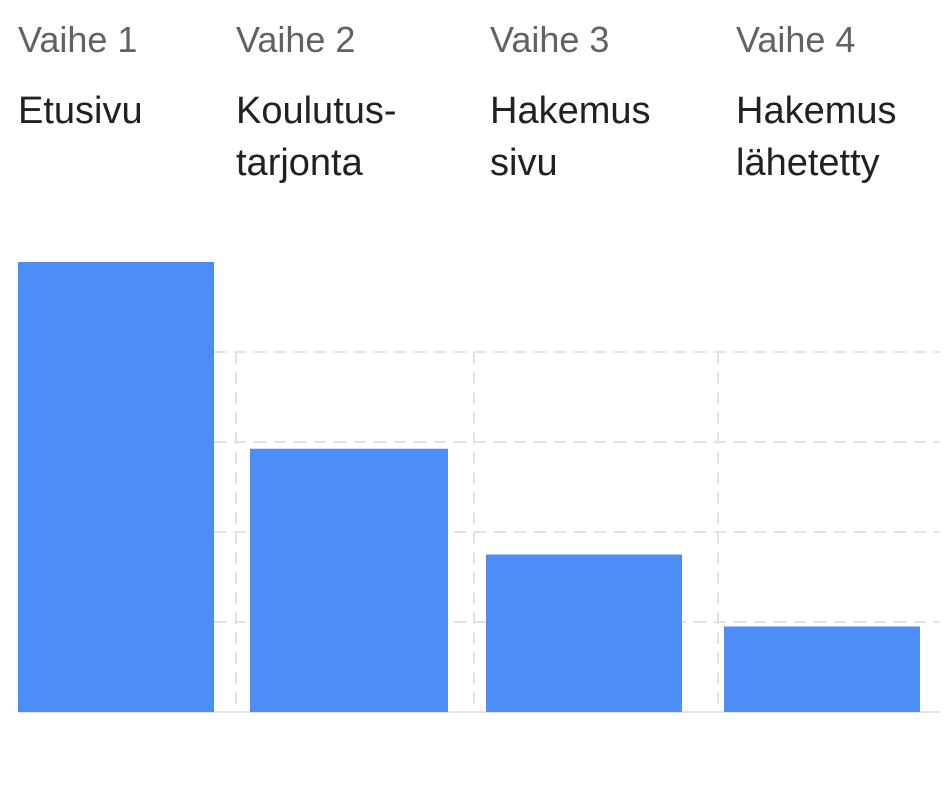 This screenshot has width=951, height=796. Describe the element at coordinates (77, 39) in the screenshot. I see `step-label-1: Vaihe 1` at that location.